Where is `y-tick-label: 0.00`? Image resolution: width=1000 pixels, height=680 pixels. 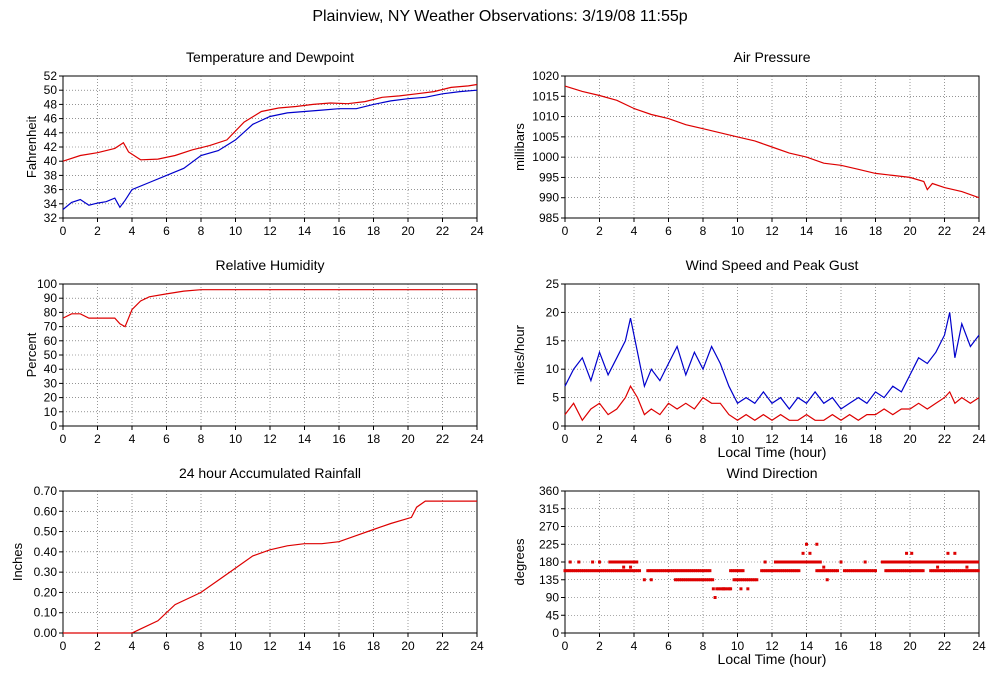
y-tick-label: 0.00 is located at coordinates (46, 633).